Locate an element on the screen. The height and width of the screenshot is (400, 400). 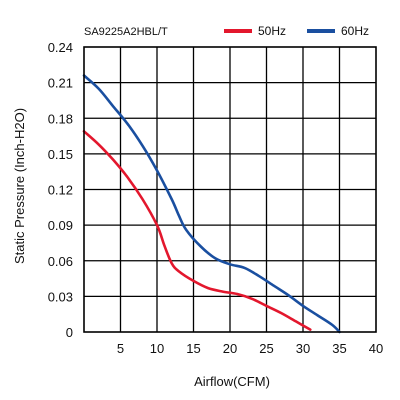
y-tick-label: 0 is located at coordinates (69, 332).